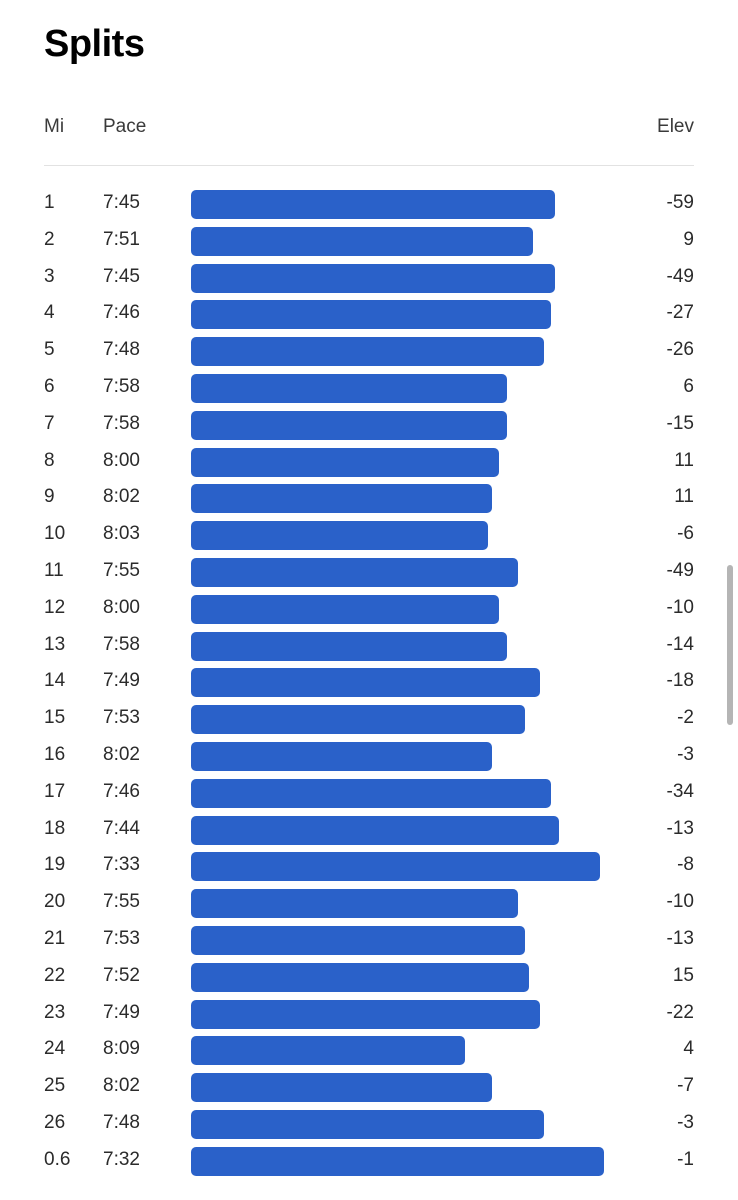 This screenshot has height=1200, width=738. Describe the element at coordinates (55, 1049) in the screenshot. I see `split-mile: 24` at that location.